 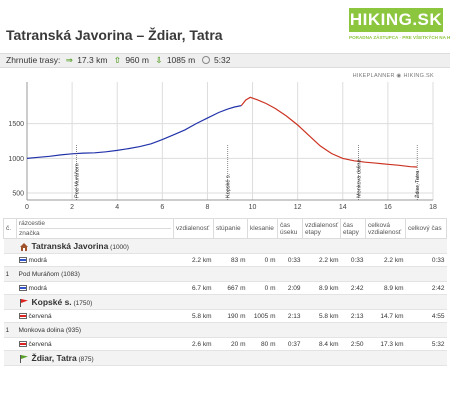 I want to click on segment-descent: 1005 m, so click(x=262, y=316).